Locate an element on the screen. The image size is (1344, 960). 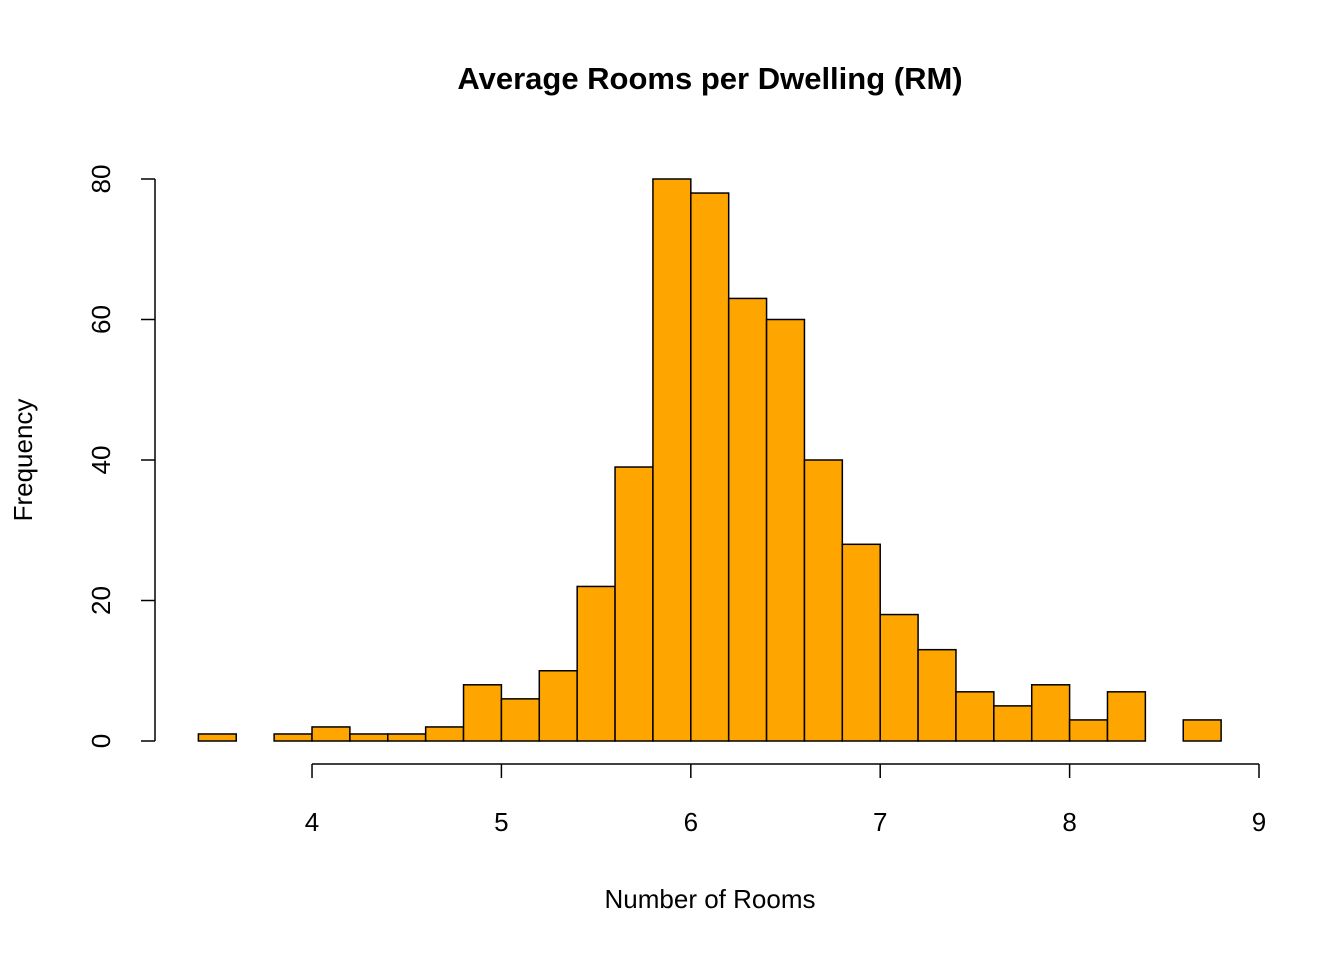
y-tick-label: 40 is located at coordinates (101, 460).